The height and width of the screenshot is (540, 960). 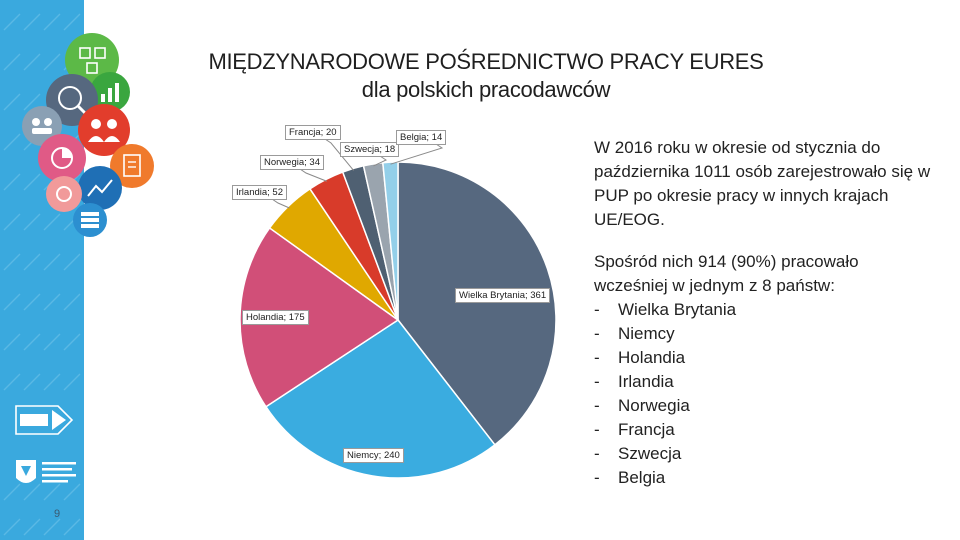 What do you see at coordinates (486, 89) in the screenshot?
I see `title-line-2: dla polskich pracodawców` at bounding box center [486, 89].